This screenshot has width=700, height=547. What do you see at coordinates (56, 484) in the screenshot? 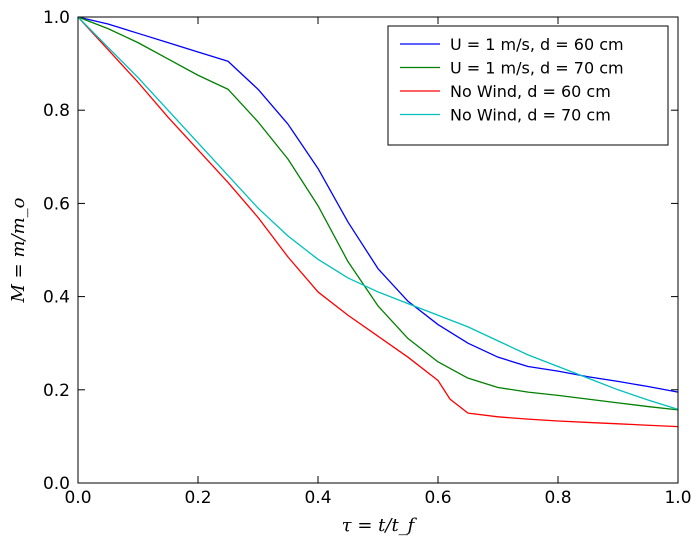
I see `y-tick-label: 0.0` at bounding box center [56, 484].